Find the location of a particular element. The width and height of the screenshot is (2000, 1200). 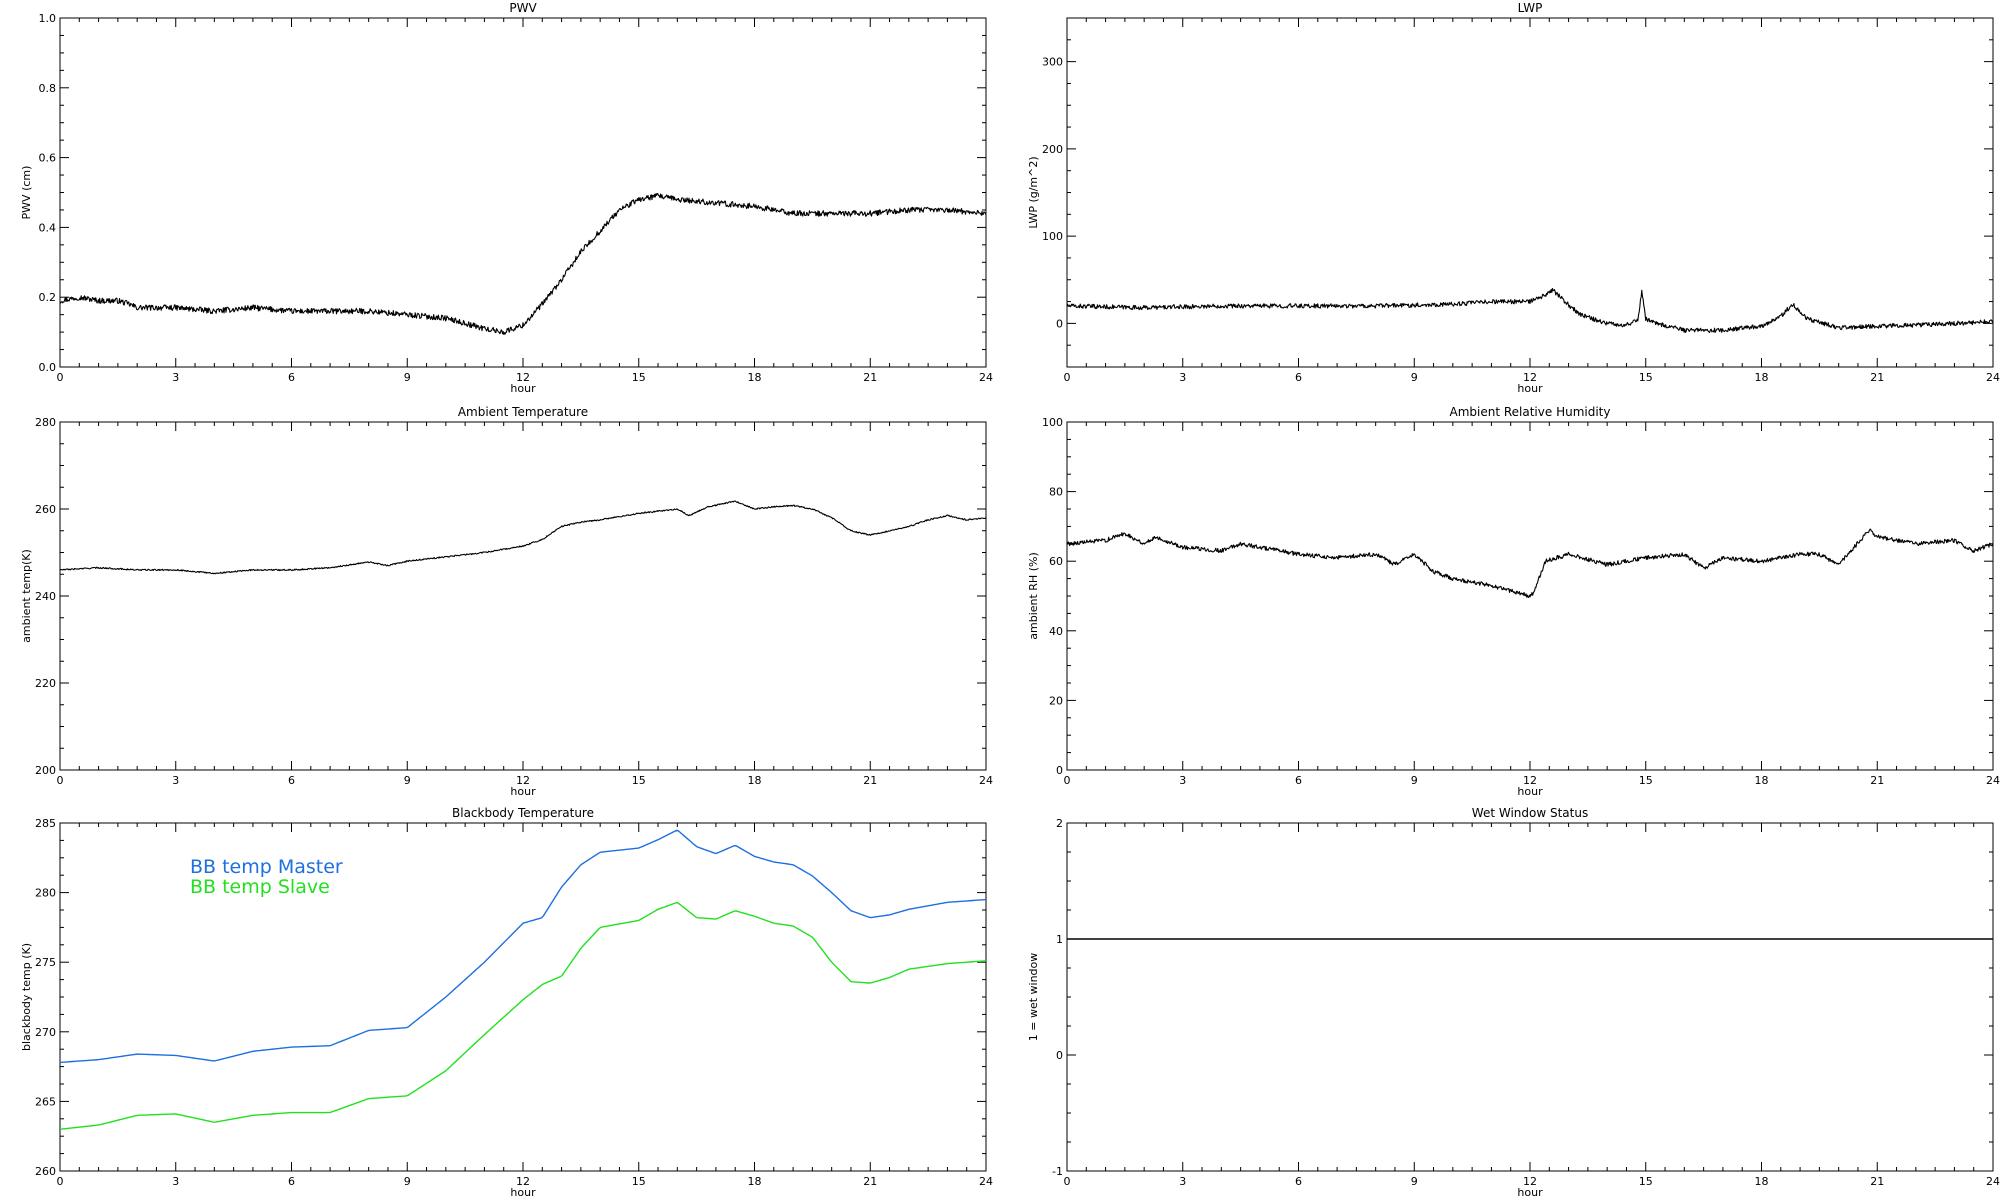

y-tick-label: 270 is located at coordinates (45, 1032).